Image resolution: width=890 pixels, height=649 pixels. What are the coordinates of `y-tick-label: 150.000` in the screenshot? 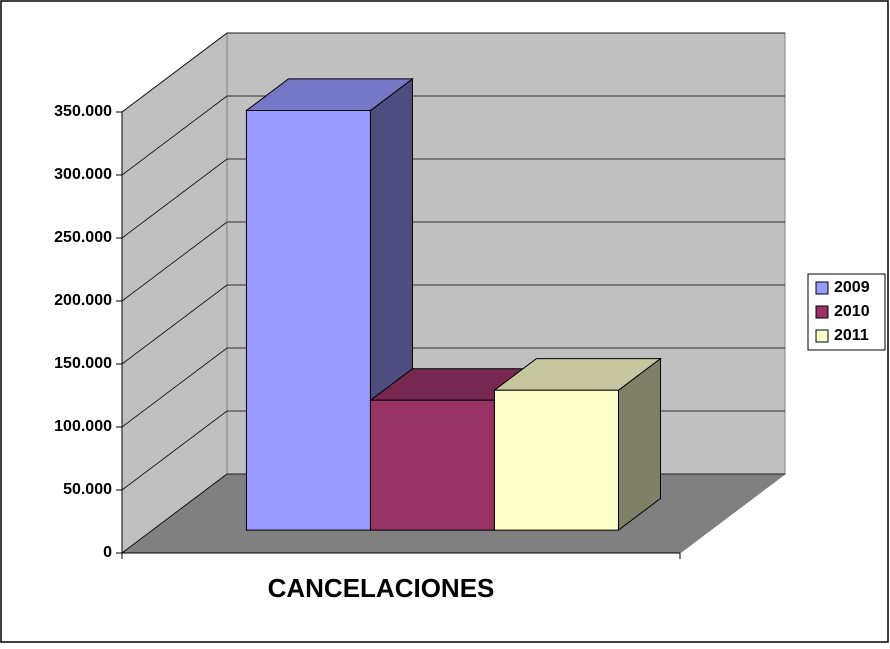 It's located at (83, 363).